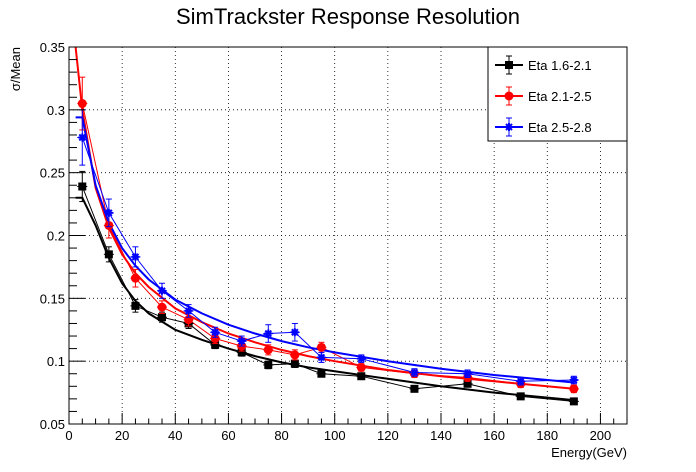 This screenshot has height=472, width=696. What do you see at coordinates (335, 435) in the screenshot?
I see `x-tick-label: 100` at bounding box center [335, 435].